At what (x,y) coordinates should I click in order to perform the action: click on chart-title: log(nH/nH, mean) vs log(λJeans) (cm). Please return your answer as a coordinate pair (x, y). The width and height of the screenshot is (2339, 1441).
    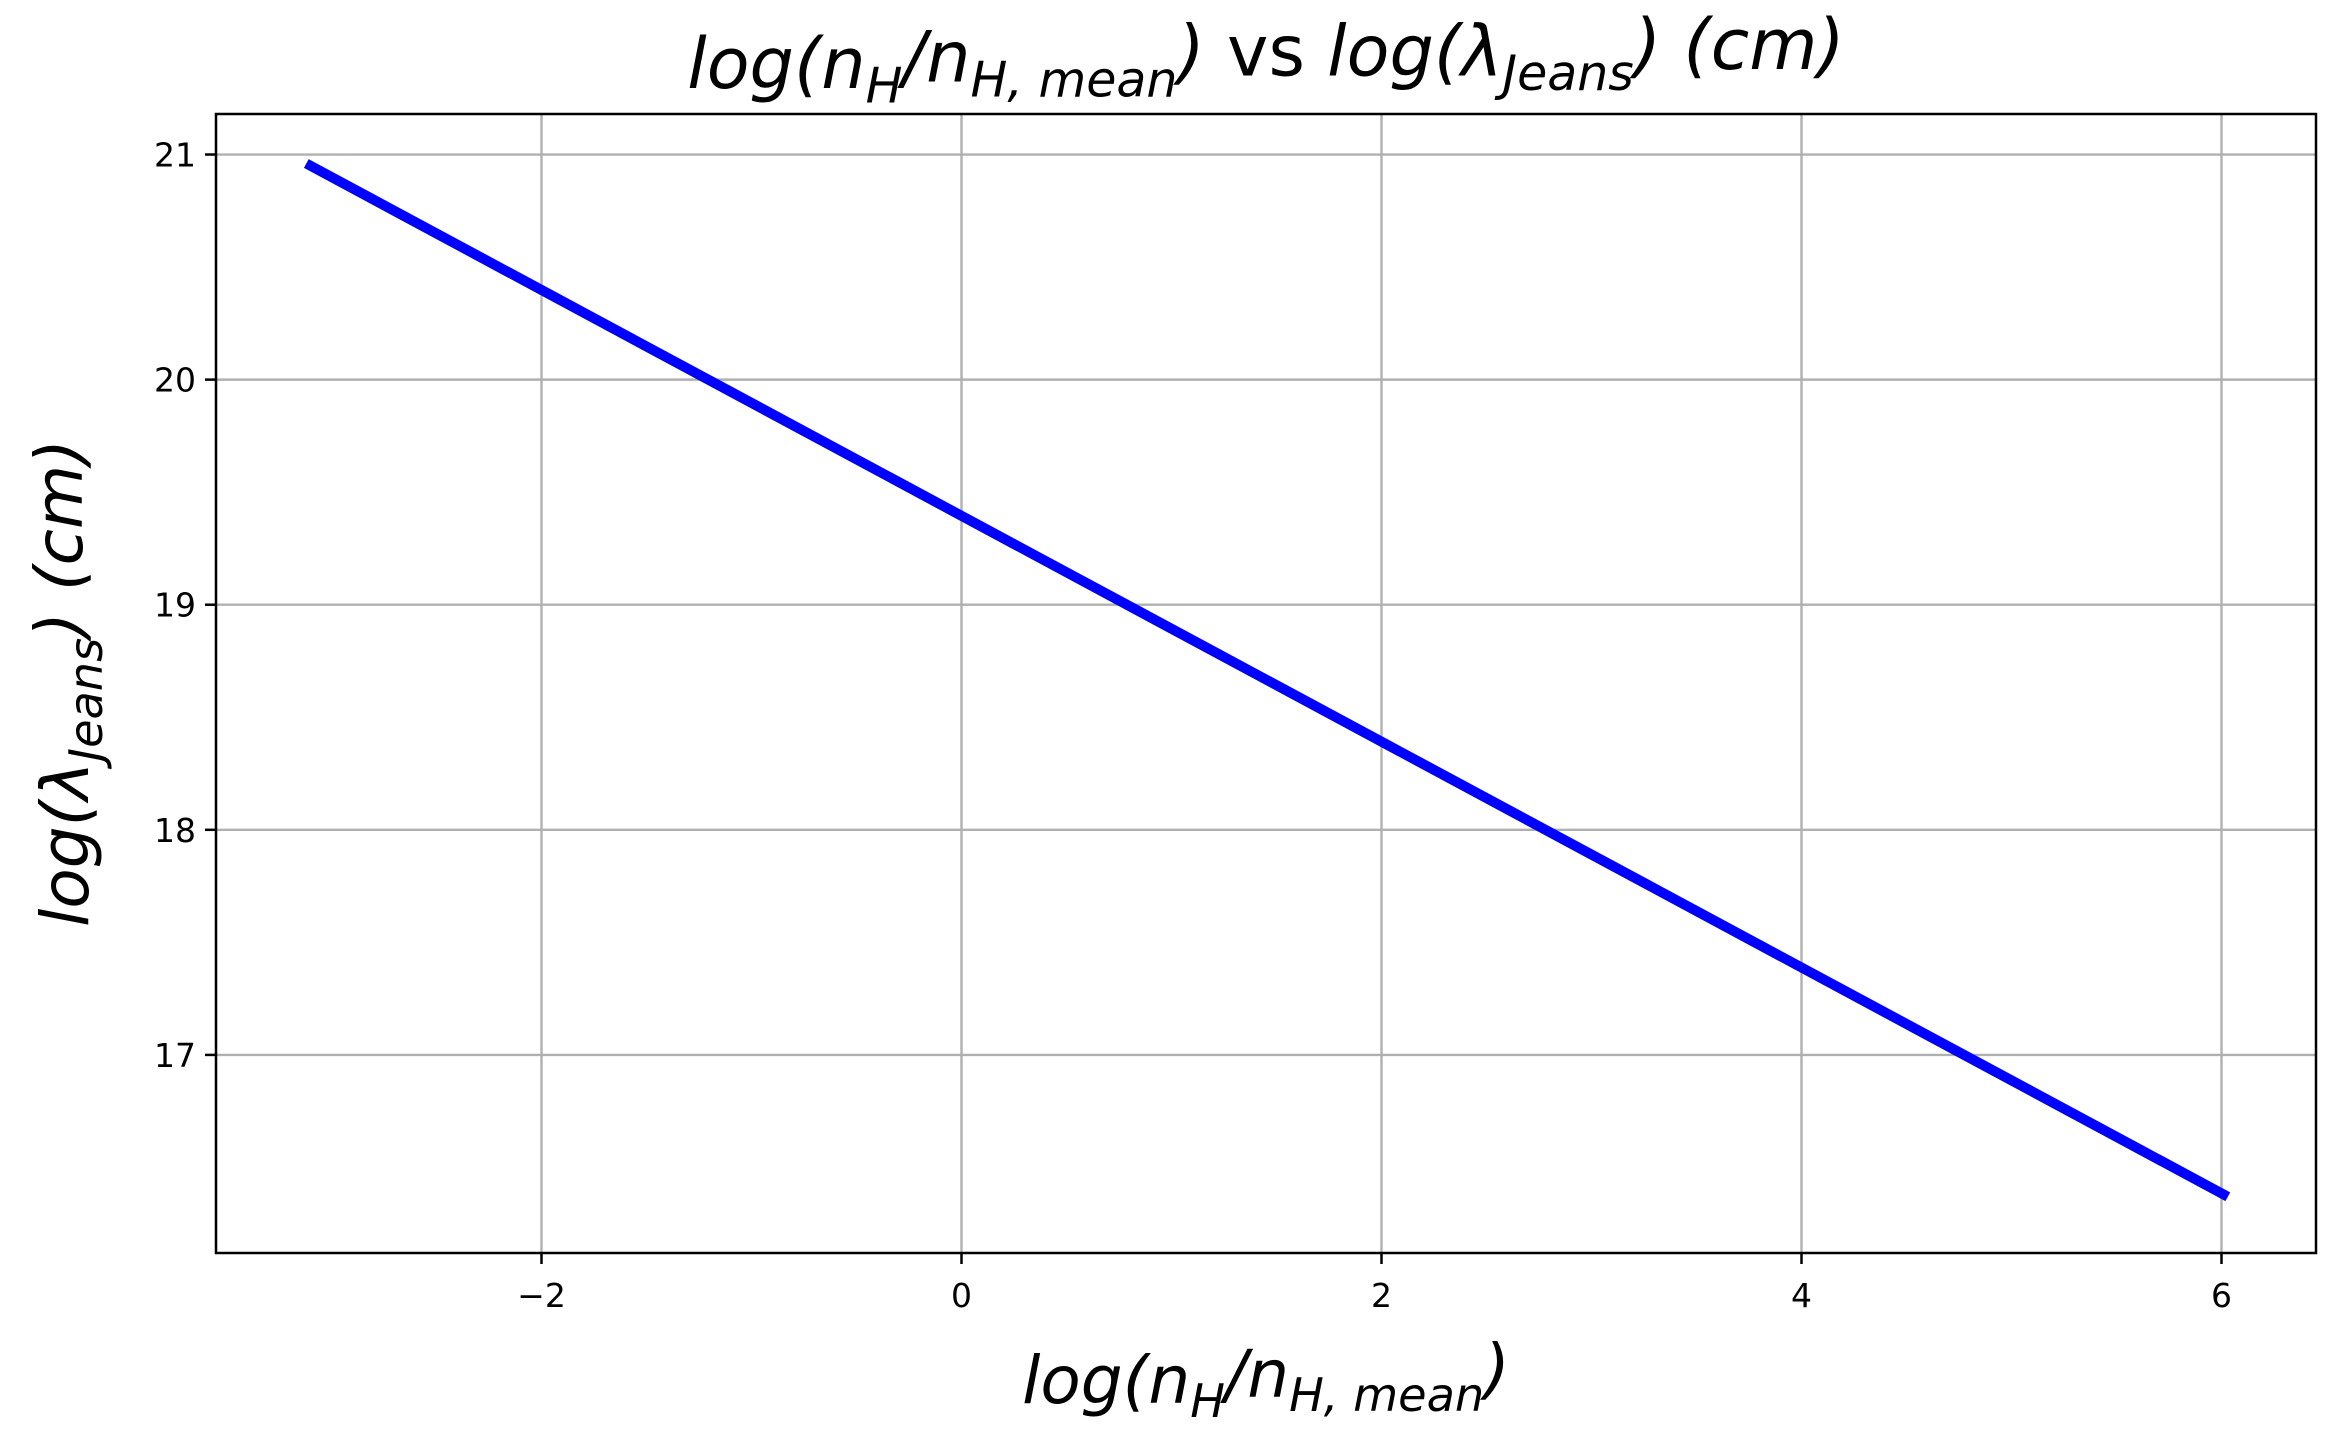
    Looking at the image, I should click on (1265, 59).